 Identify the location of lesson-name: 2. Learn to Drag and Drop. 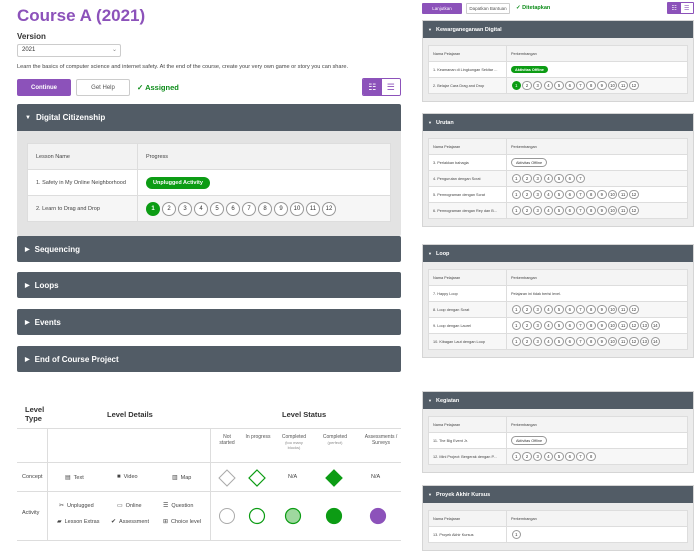
(82, 208).